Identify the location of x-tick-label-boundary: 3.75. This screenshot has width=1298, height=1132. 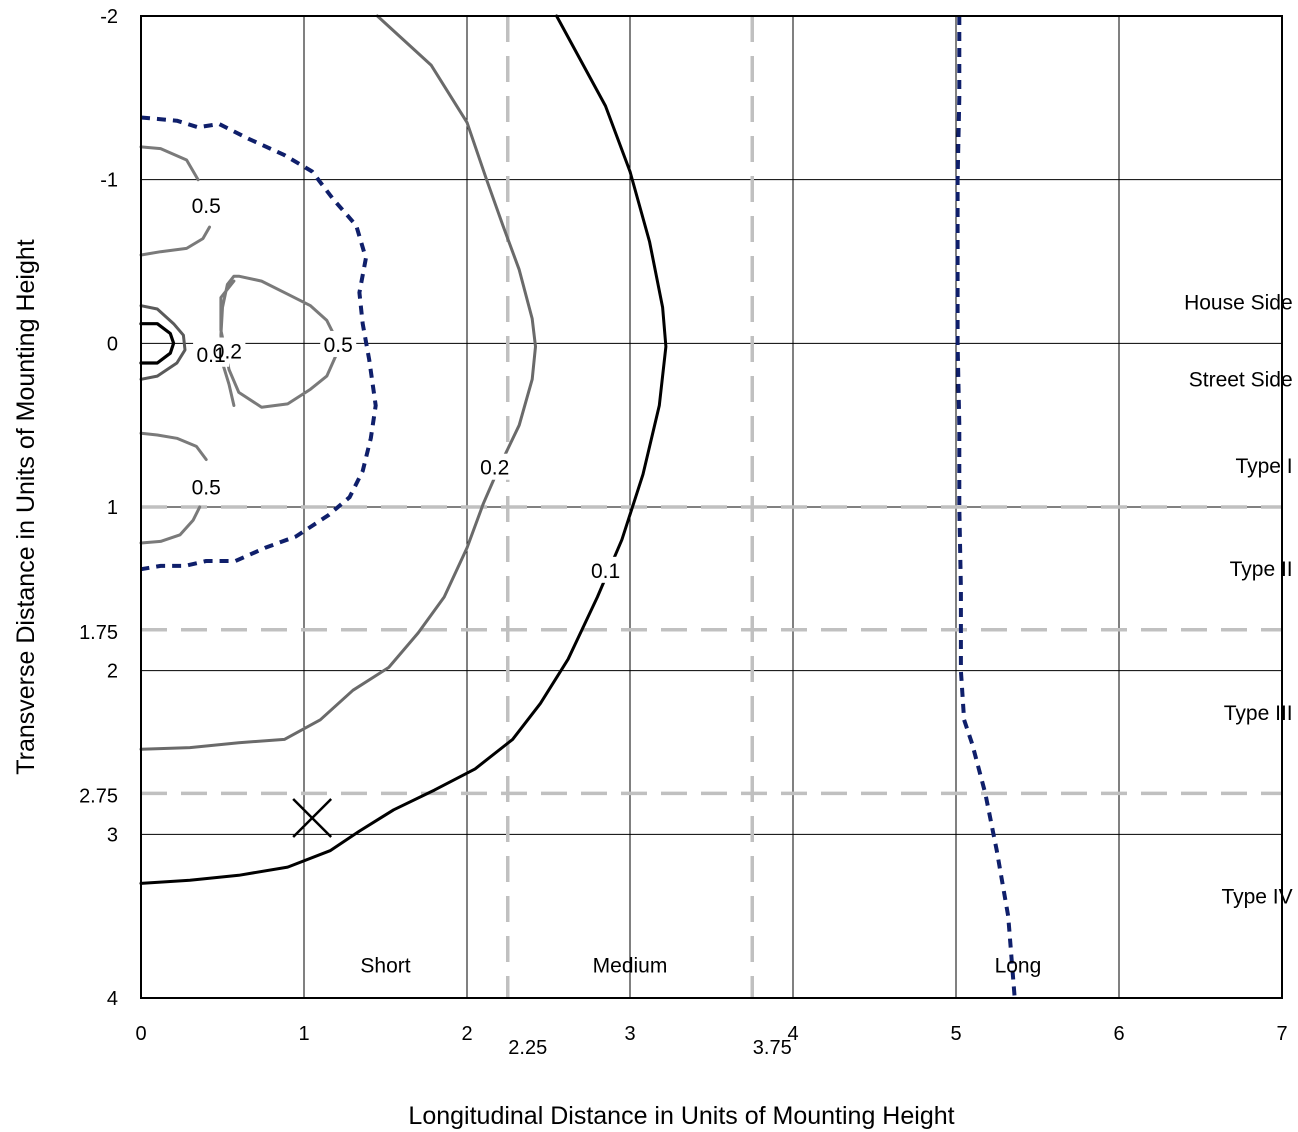
(772, 1048).